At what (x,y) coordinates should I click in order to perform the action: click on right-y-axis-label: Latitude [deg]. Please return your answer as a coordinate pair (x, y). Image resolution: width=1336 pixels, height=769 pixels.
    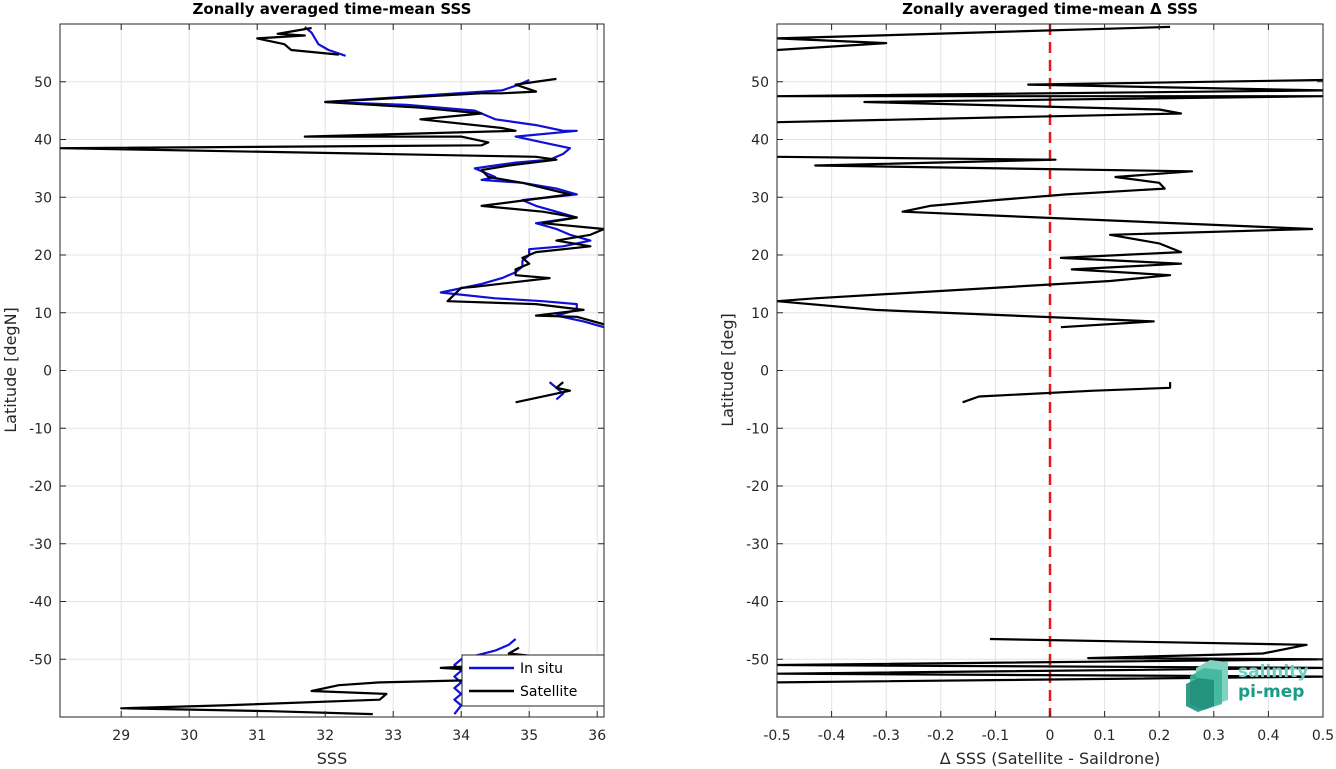
    Looking at the image, I should click on (727, 370).